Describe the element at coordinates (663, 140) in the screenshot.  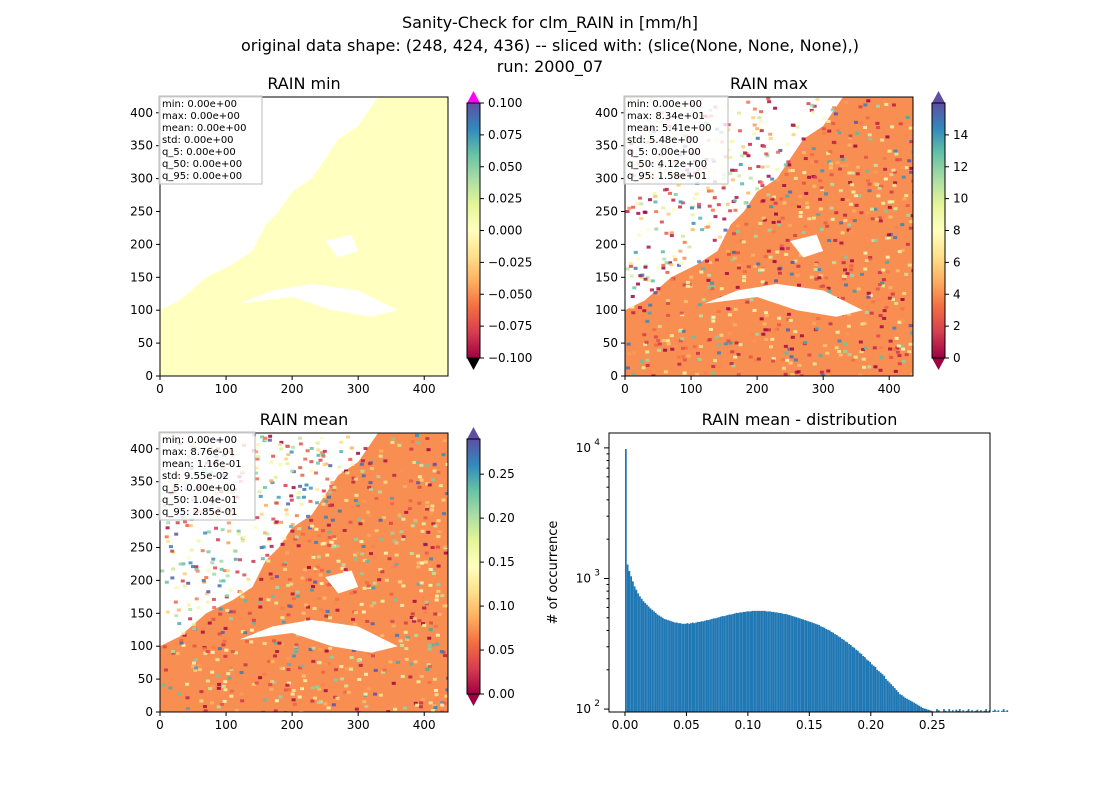
I see `stats-line: std: 5.48e+00` at that location.